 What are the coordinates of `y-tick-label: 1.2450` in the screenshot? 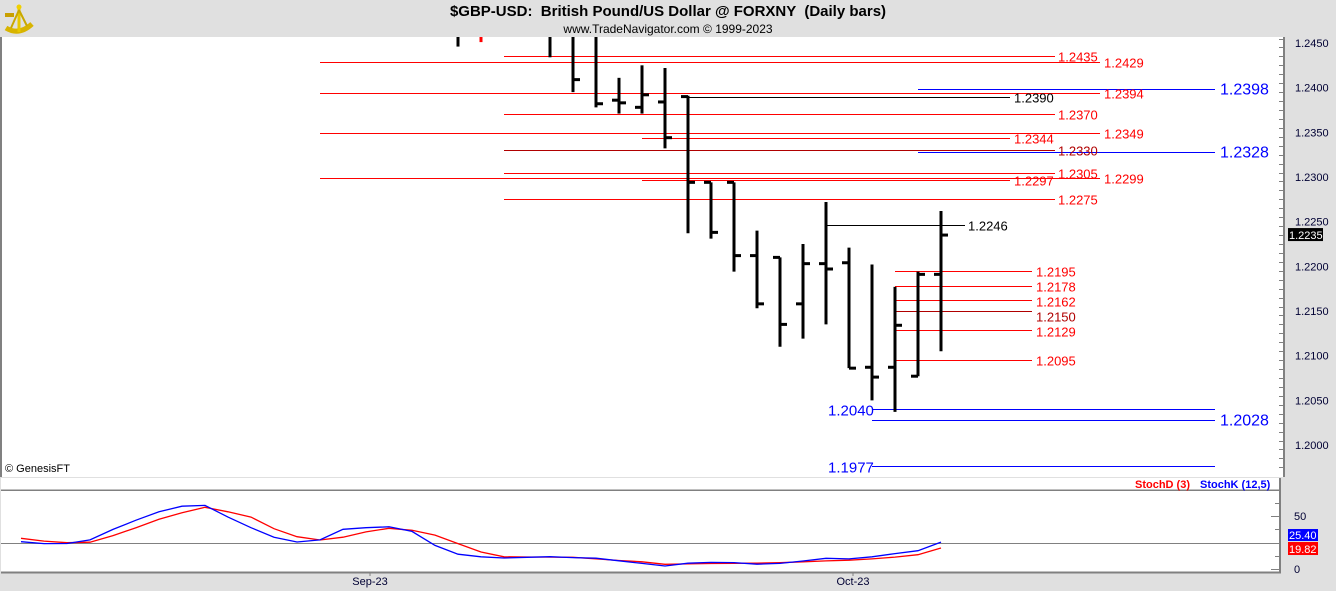 It's located at (1312, 44).